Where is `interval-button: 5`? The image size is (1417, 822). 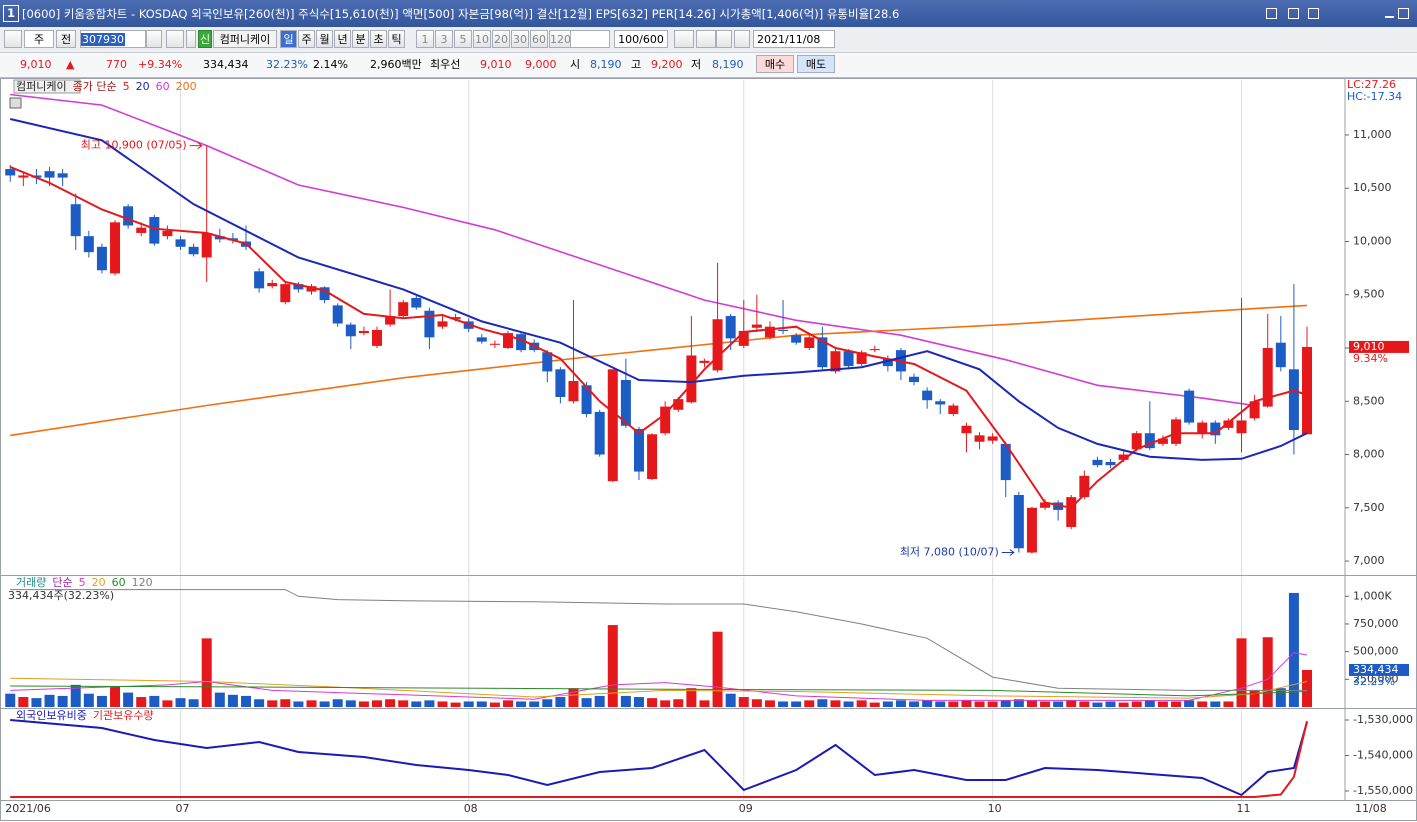 interval-button: 5 is located at coordinates (463, 39).